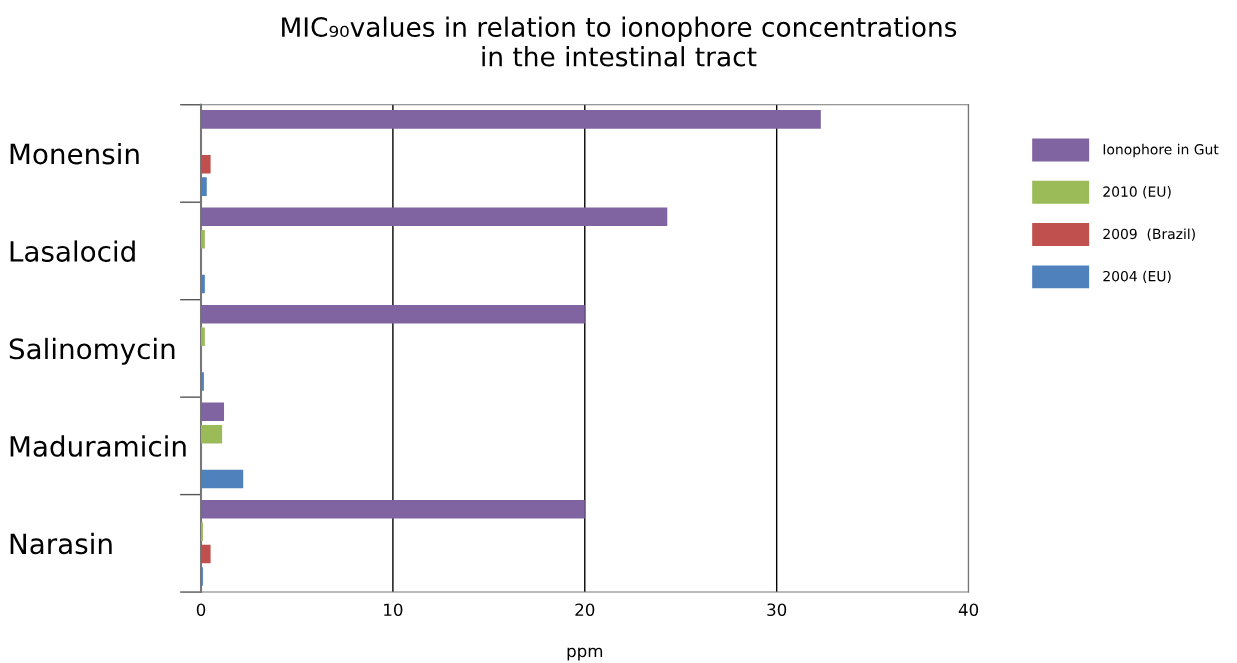 This screenshot has width=1237, height=663. Describe the element at coordinates (393, 610) in the screenshot. I see `x-tick-label: 10` at that location.